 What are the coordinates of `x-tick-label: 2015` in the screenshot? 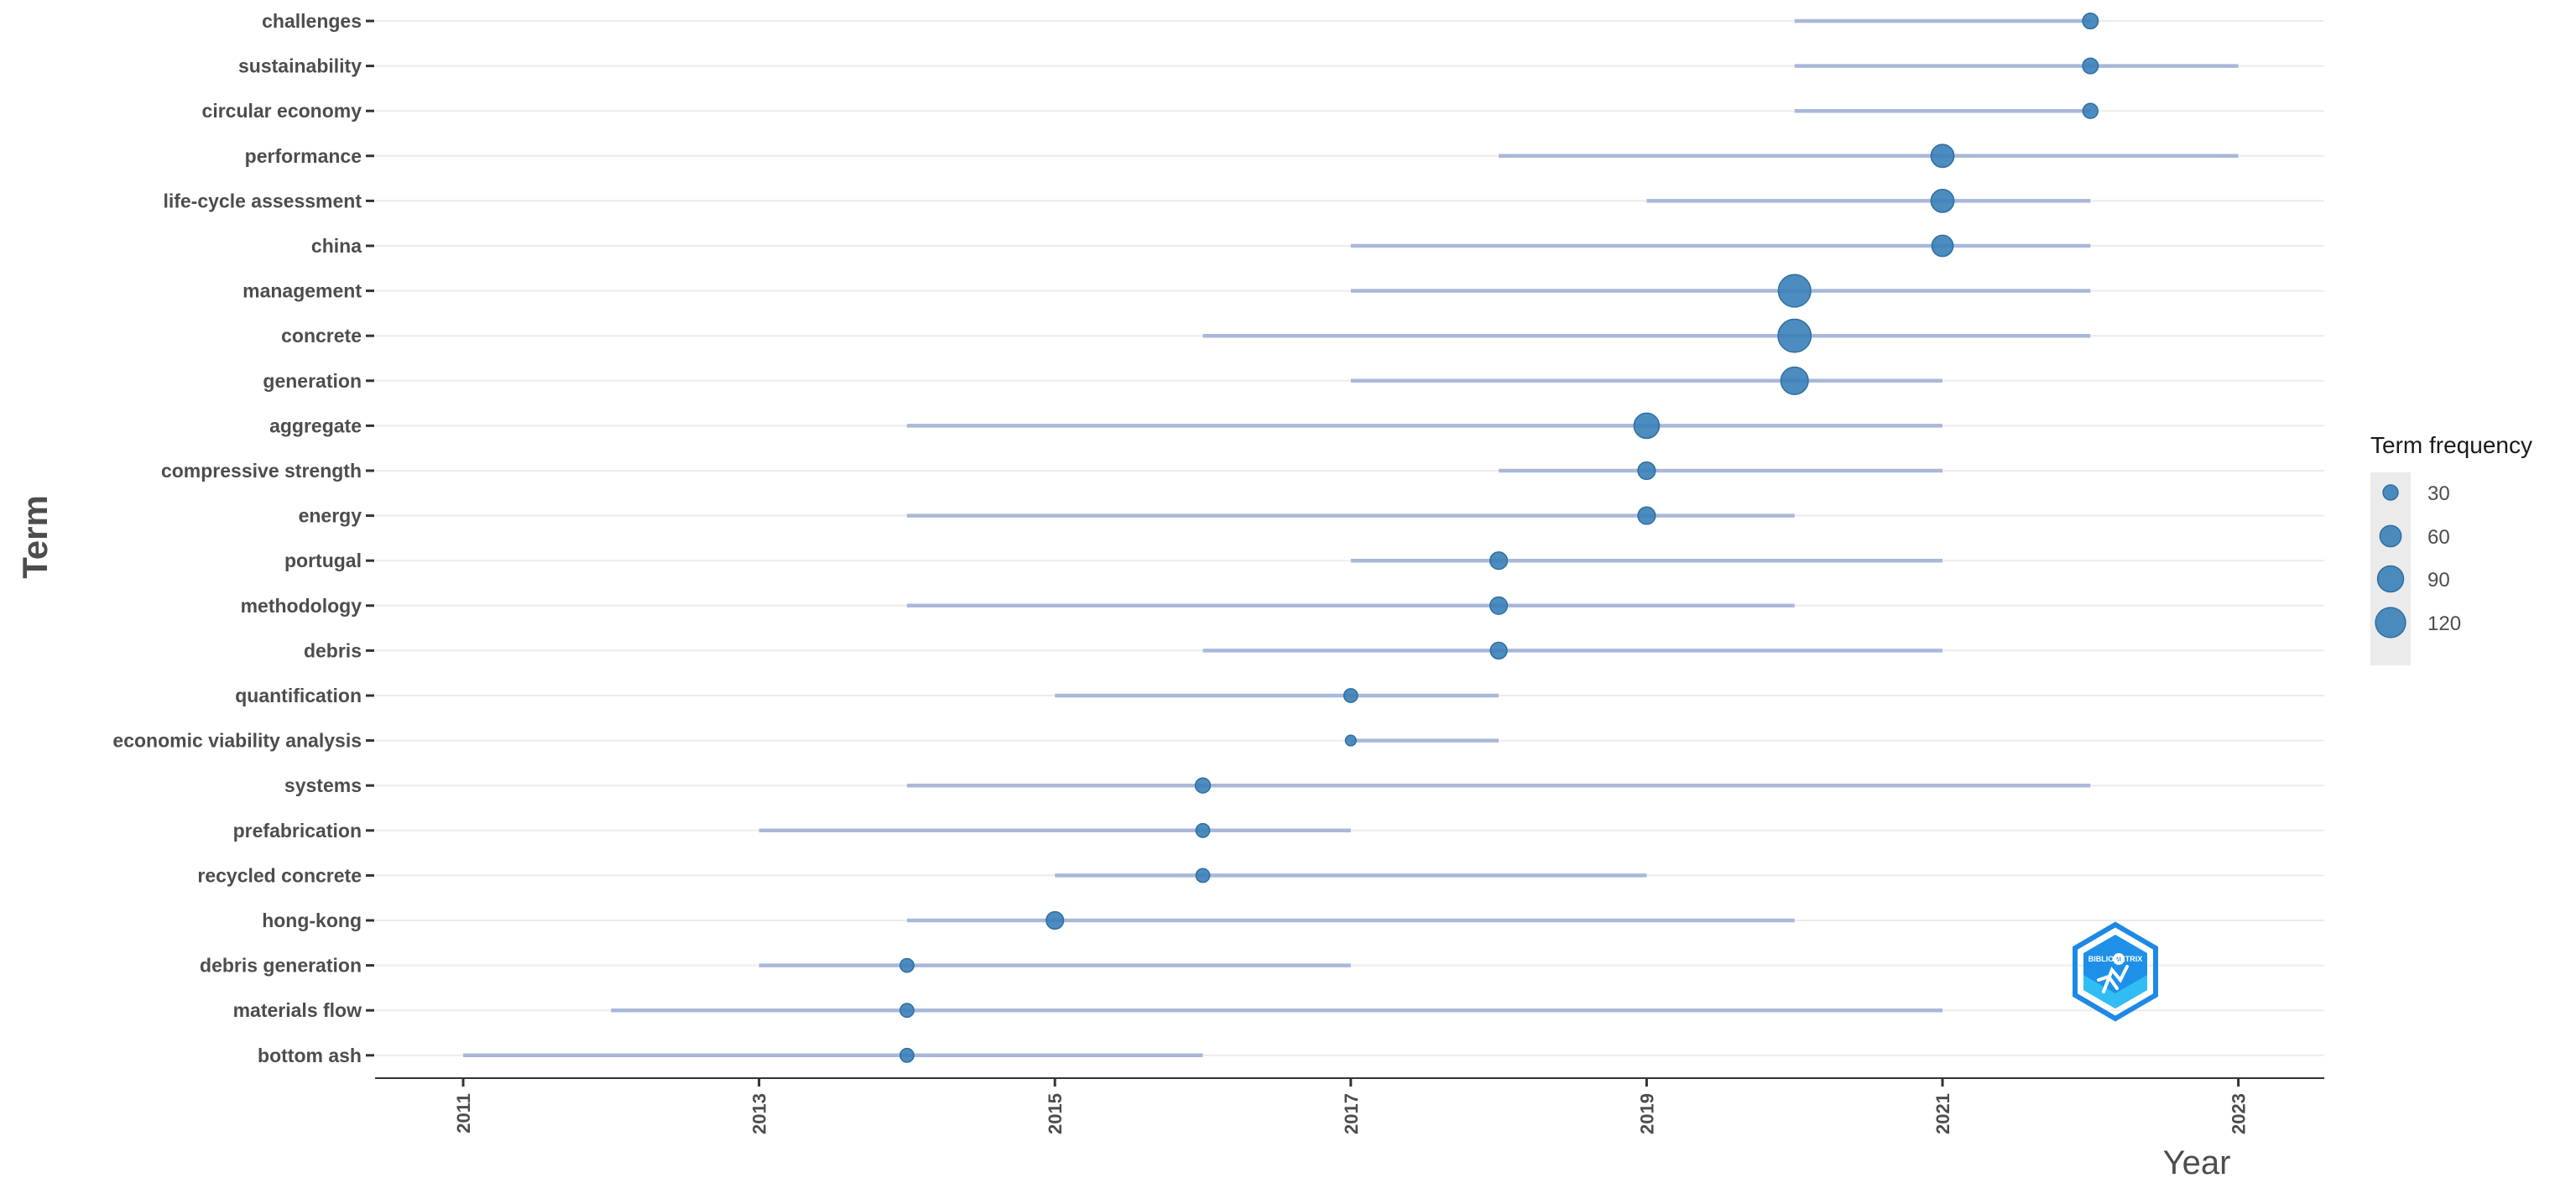 It's located at (1055, 1113).